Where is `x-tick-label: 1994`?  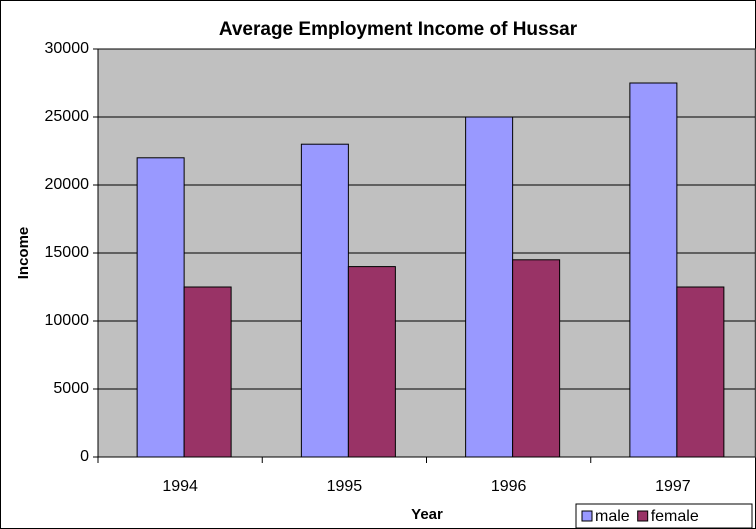
x-tick-label: 1994 is located at coordinates (180, 486).